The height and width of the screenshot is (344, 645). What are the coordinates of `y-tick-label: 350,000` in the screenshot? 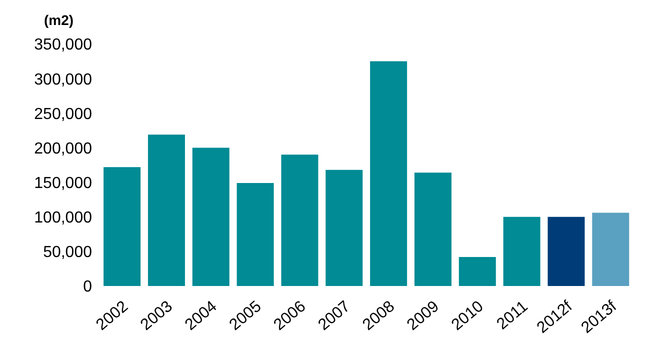 It's located at (63, 45).